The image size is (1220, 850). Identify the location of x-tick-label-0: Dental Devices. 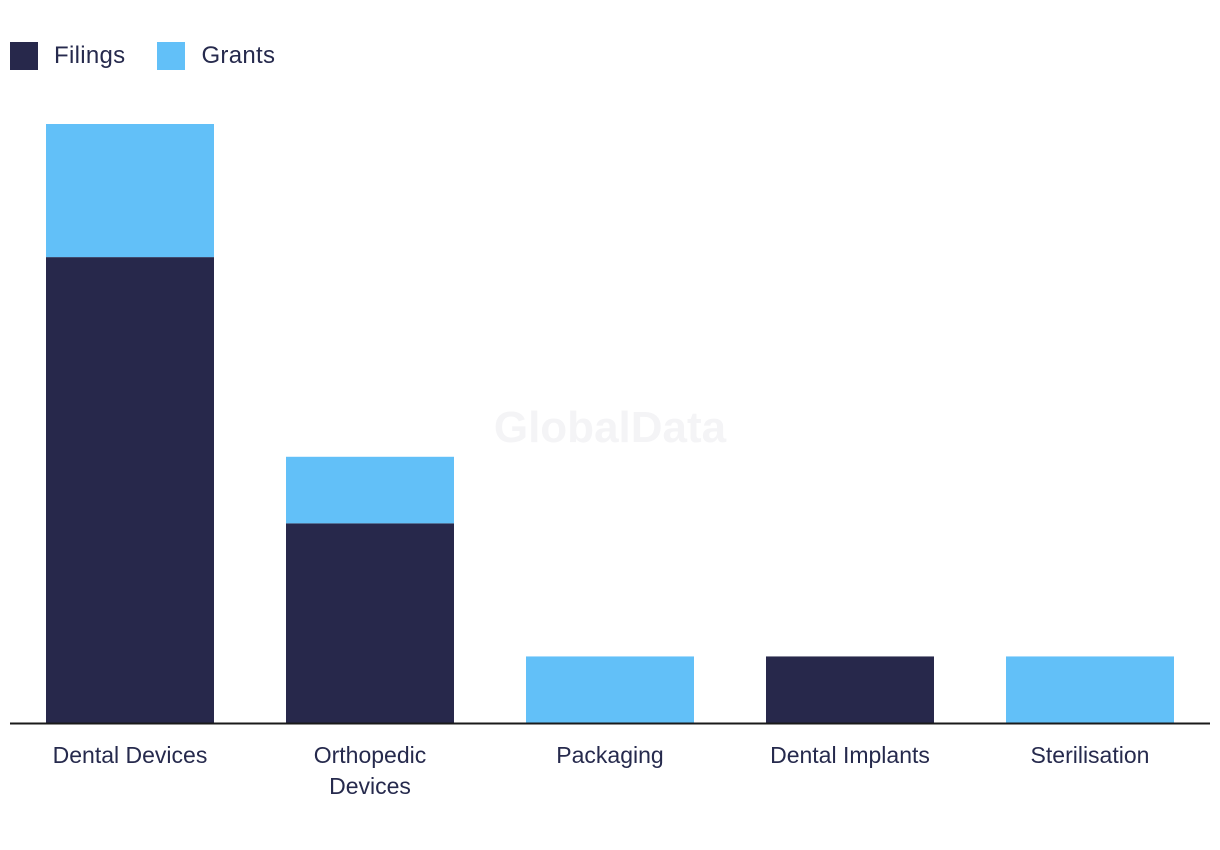
(130, 755).